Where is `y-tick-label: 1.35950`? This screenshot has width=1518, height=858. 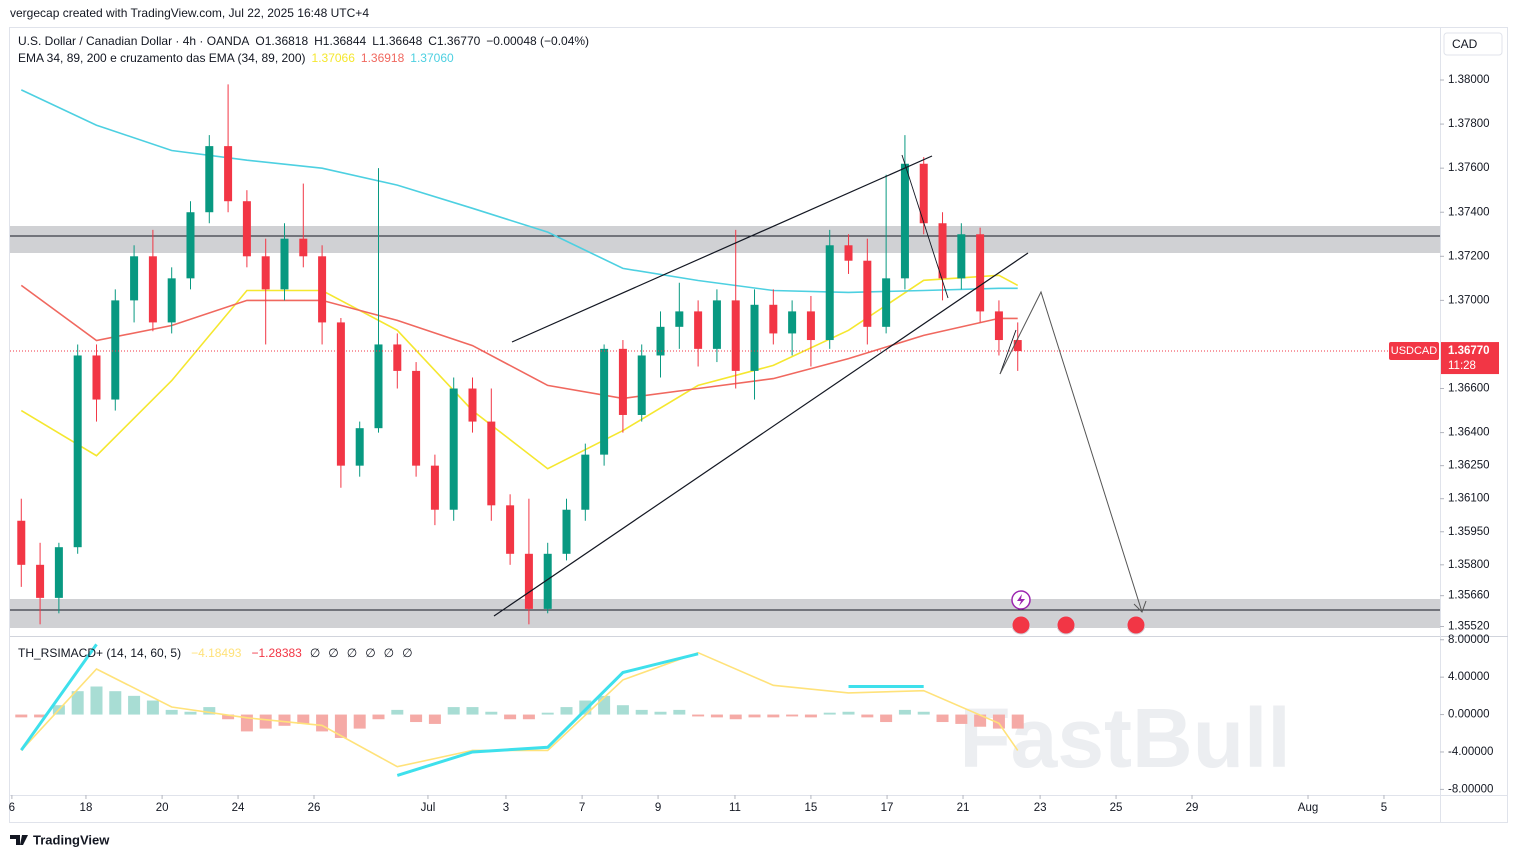 y-tick-label: 1.35950 is located at coordinates (1469, 532).